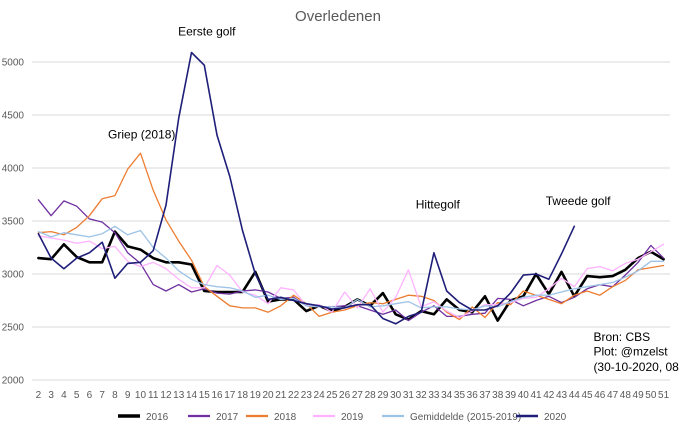 The image size is (679, 432). Describe the element at coordinates (192, 395) in the screenshot. I see `x-tick-label: 14` at that location.